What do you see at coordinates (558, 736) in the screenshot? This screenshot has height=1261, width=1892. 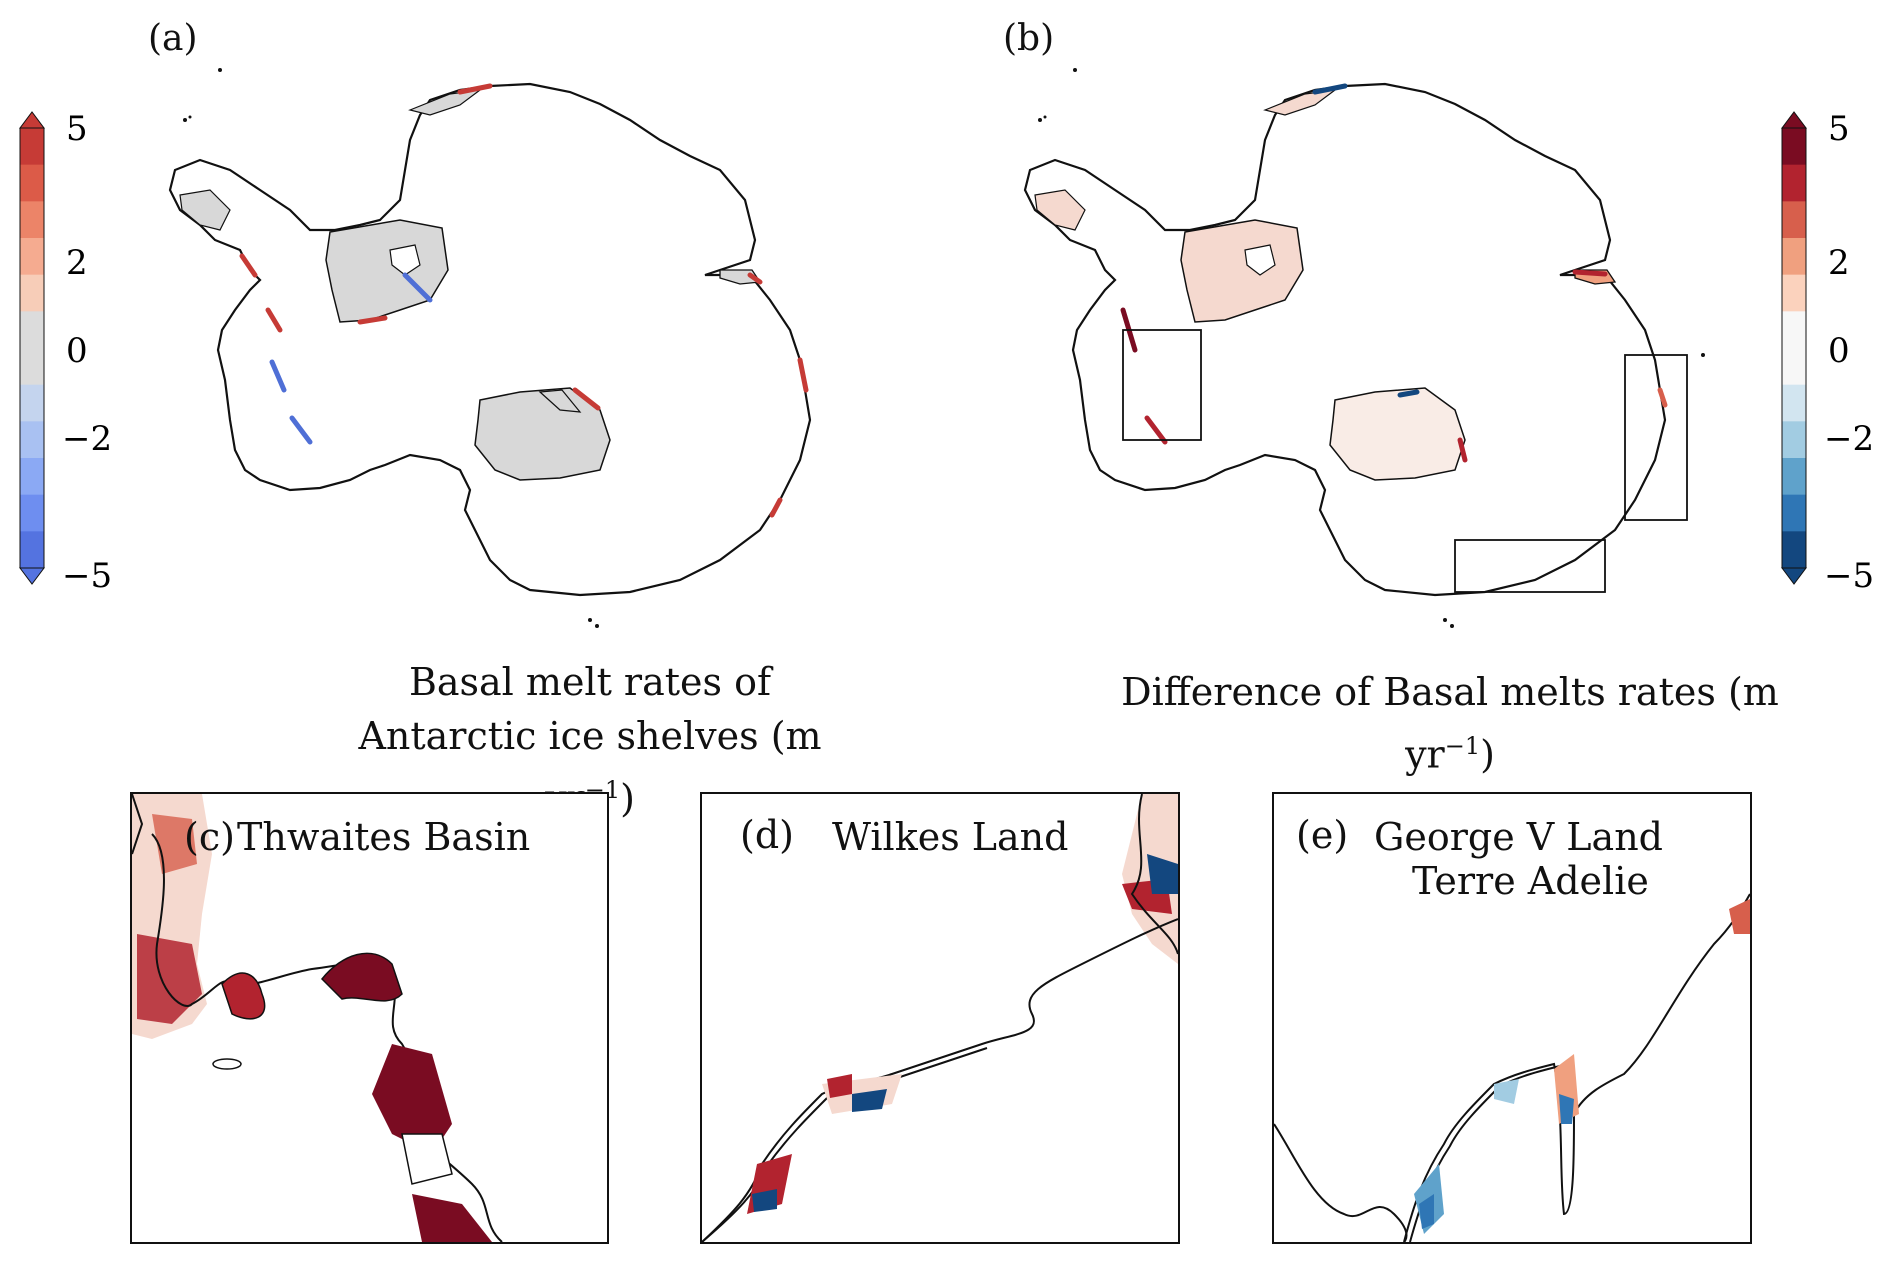 I see `caption-a-line2: Antarctic ice shelves` at bounding box center [558, 736].